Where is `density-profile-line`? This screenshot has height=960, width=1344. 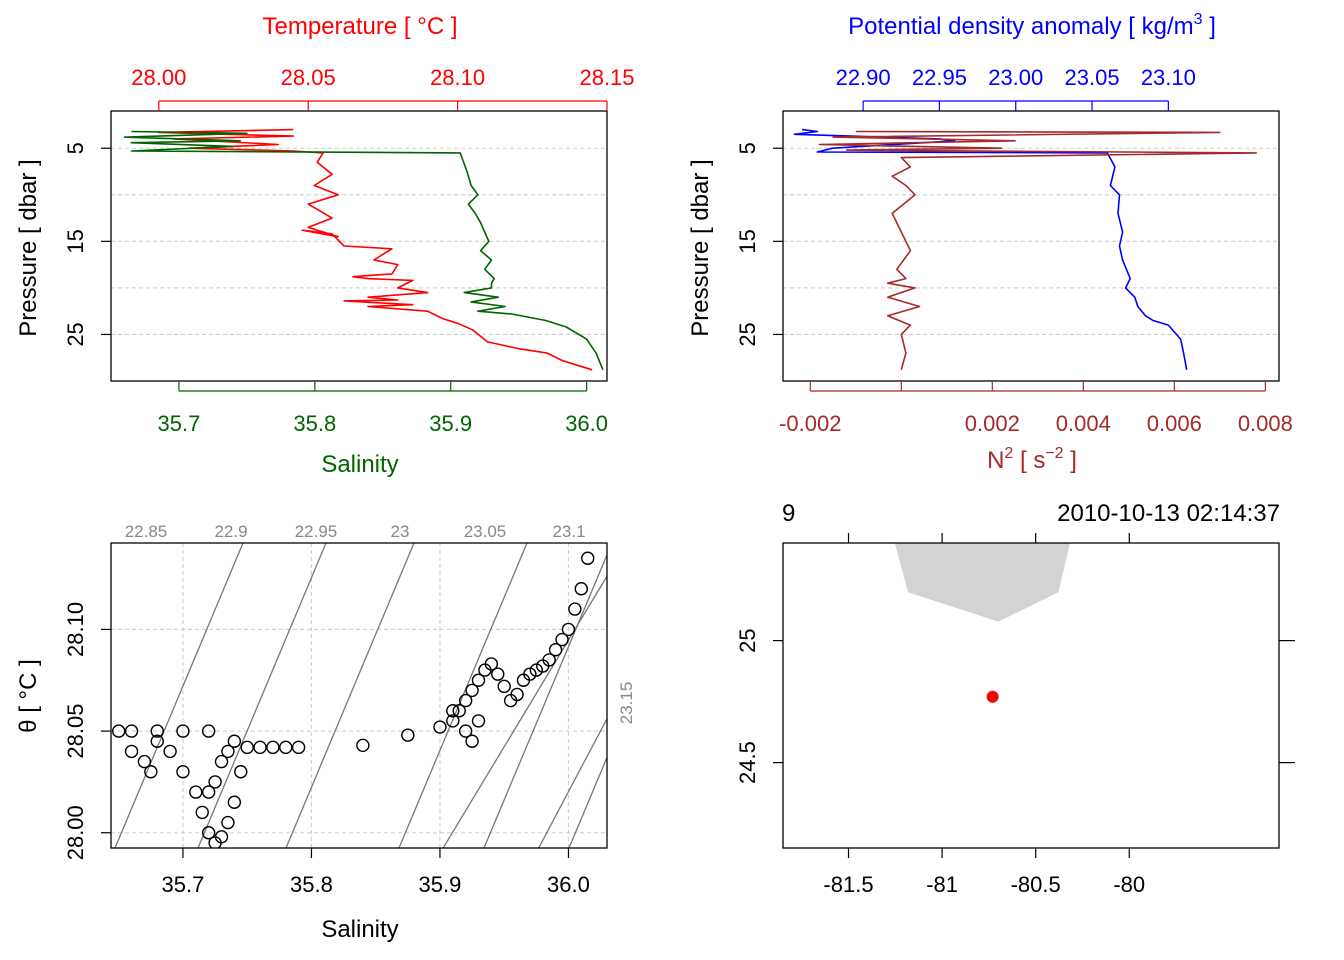
density-profile-line is located at coordinates (990, 249).